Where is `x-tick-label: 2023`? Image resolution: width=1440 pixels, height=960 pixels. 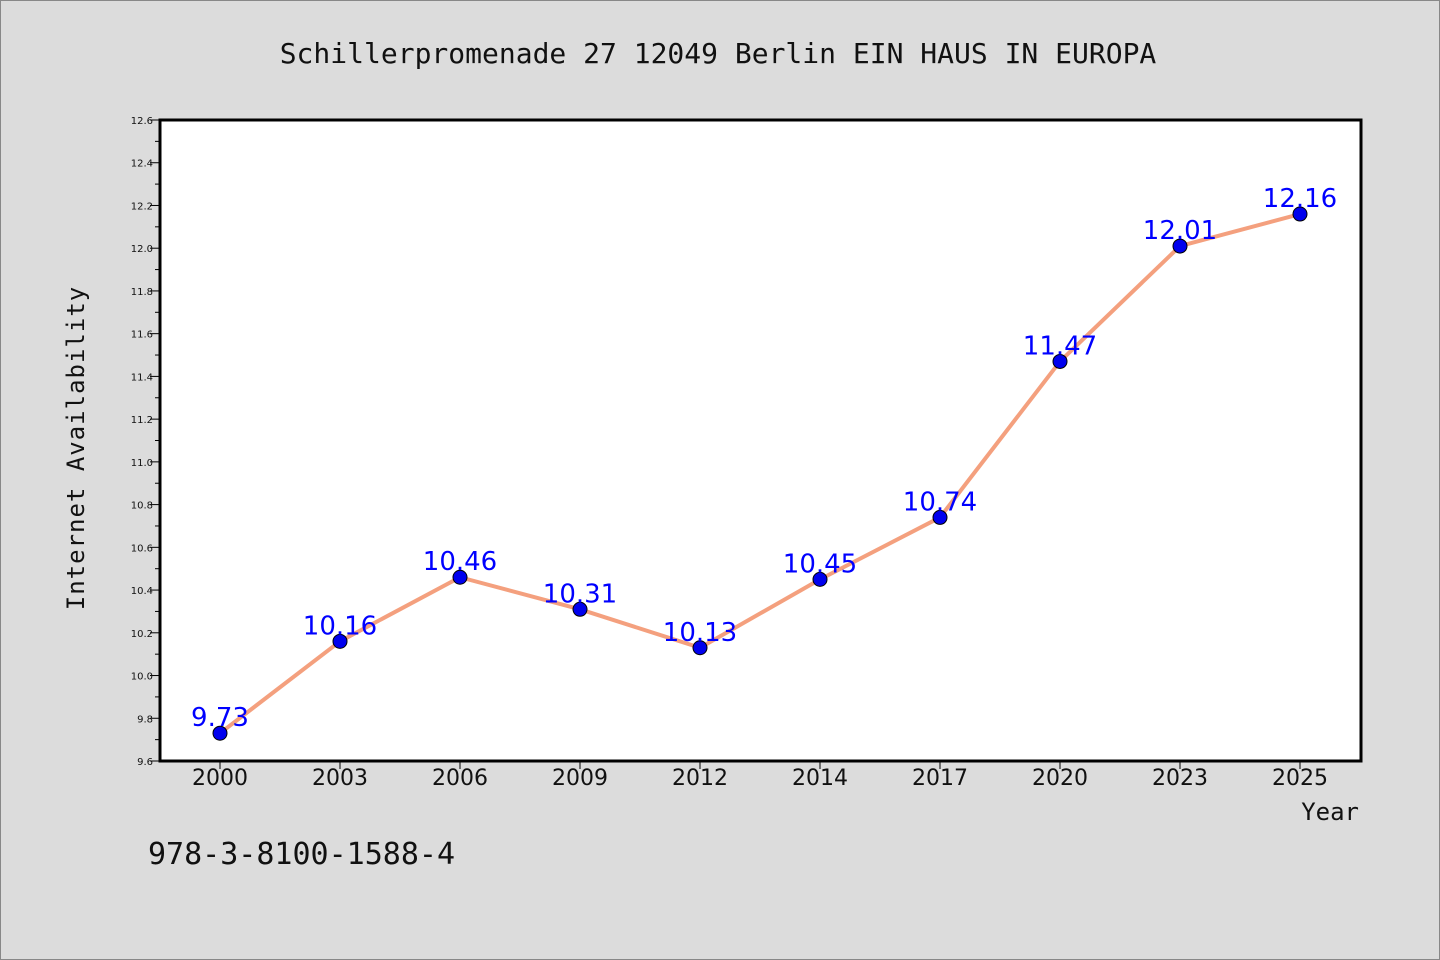
x-tick-label: 2023 is located at coordinates (1180, 778).